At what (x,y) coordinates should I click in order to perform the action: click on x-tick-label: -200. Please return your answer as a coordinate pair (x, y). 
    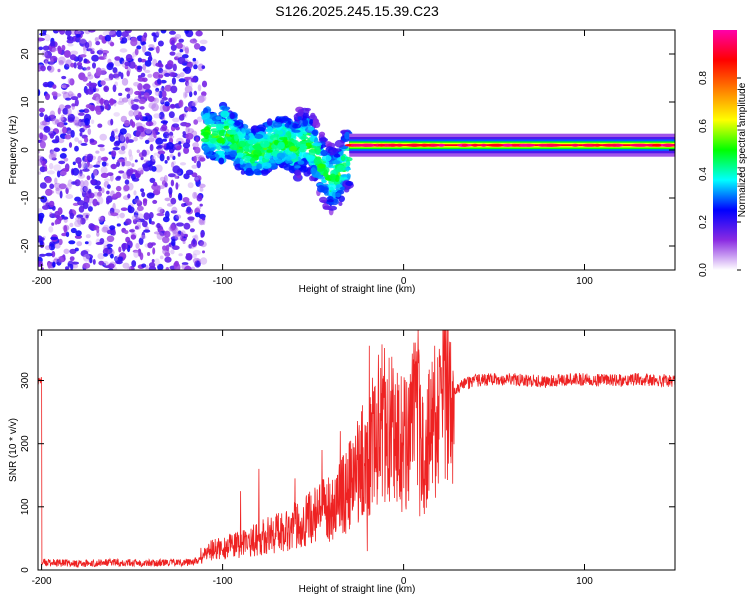
    Looking at the image, I should click on (42, 281).